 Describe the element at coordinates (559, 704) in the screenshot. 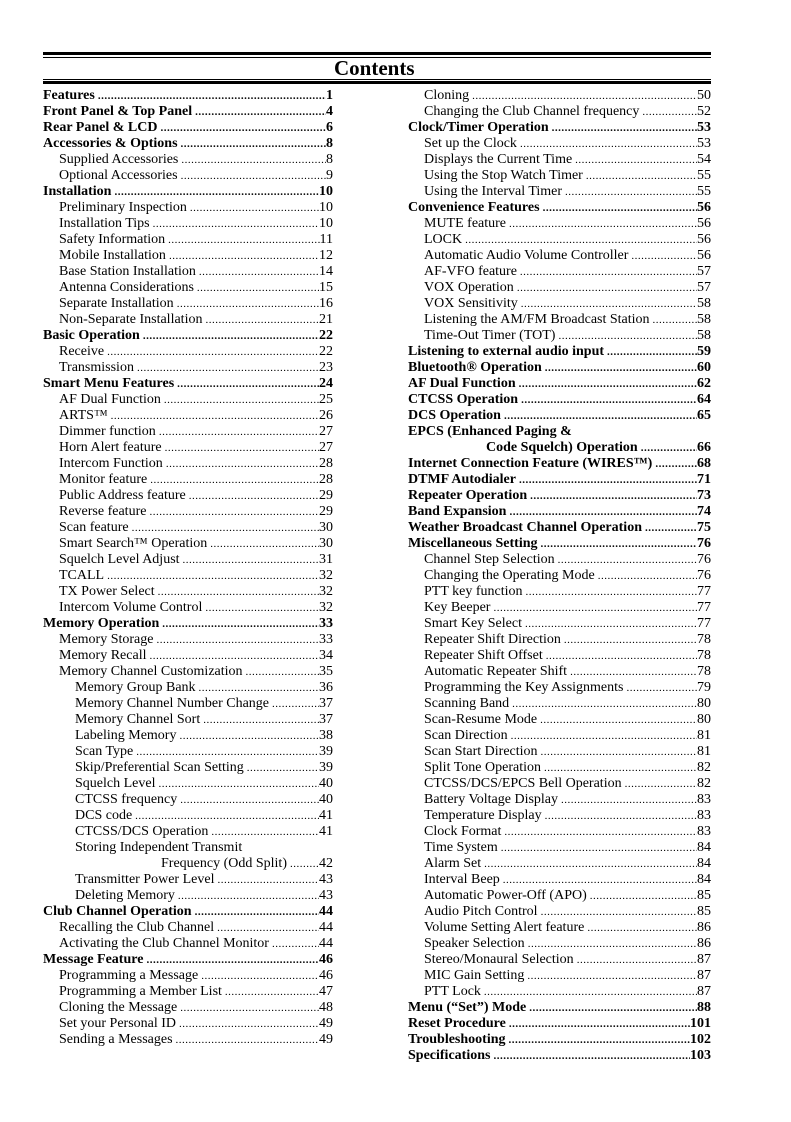

I see `toc-entry: Scanning Band 80` at that location.